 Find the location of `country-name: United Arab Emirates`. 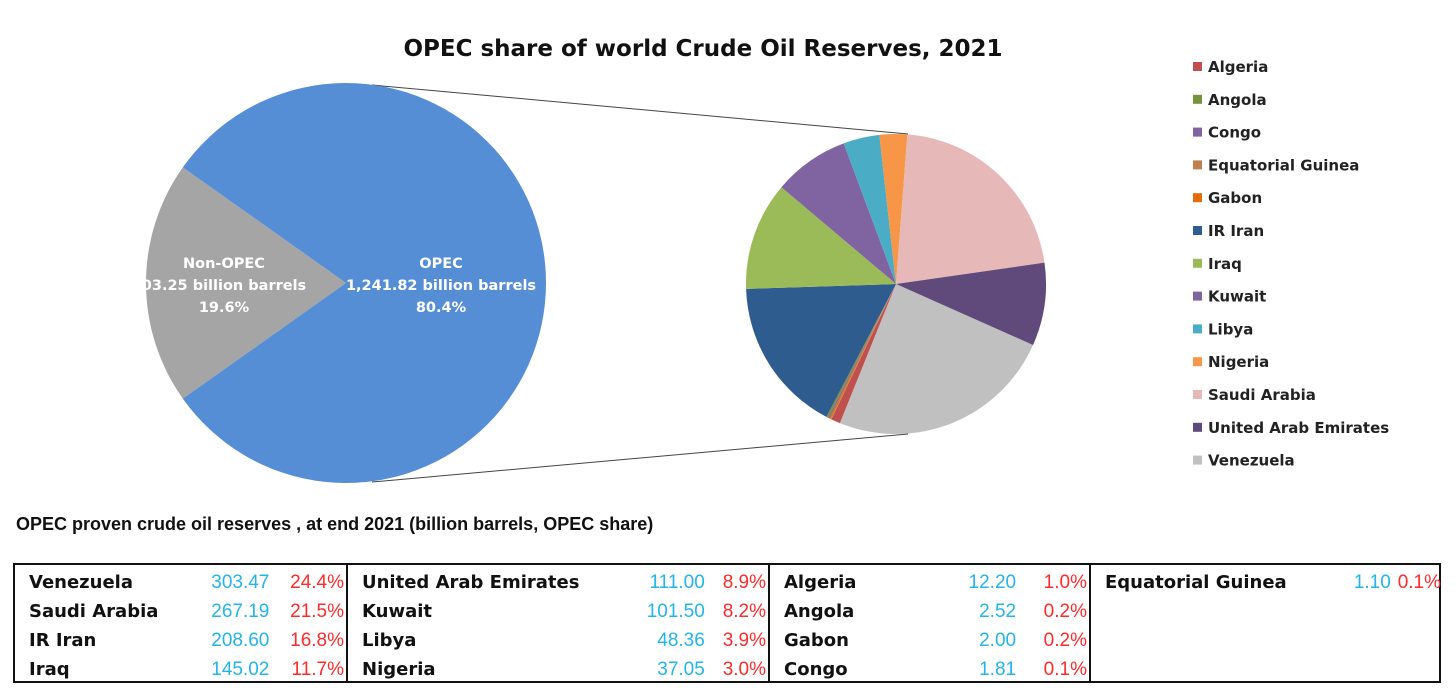

country-name: United Arab Emirates is located at coordinates (471, 582).